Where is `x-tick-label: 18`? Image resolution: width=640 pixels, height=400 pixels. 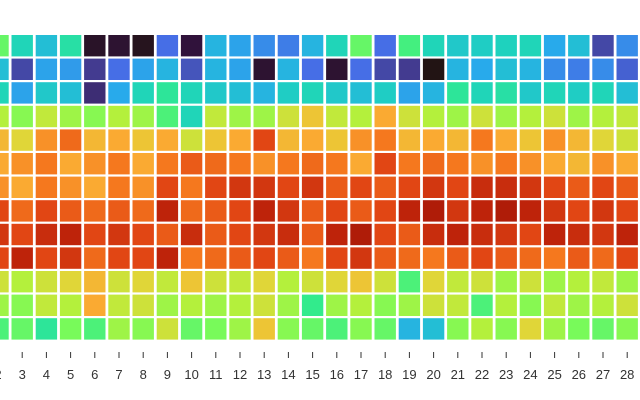 x-tick-label: 18 is located at coordinates (385, 374).